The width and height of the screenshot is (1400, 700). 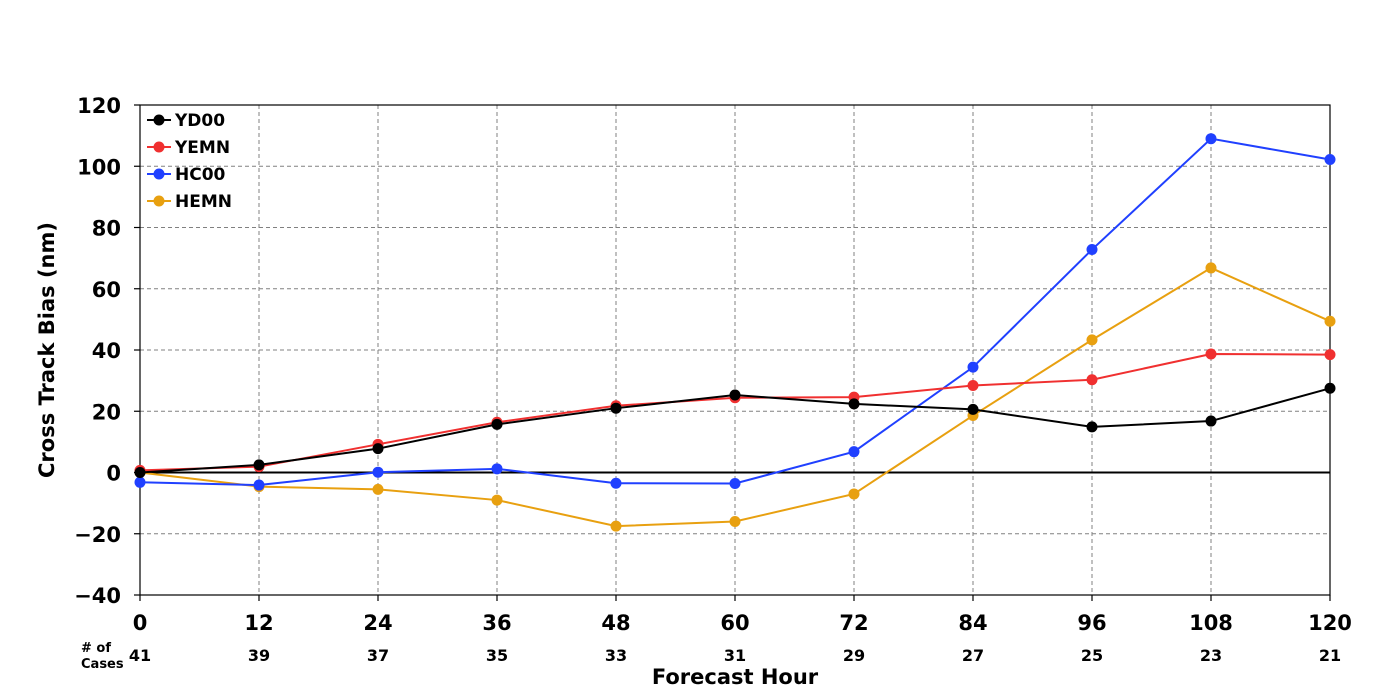 I want to click on case-count: 33, so click(x=616, y=655).